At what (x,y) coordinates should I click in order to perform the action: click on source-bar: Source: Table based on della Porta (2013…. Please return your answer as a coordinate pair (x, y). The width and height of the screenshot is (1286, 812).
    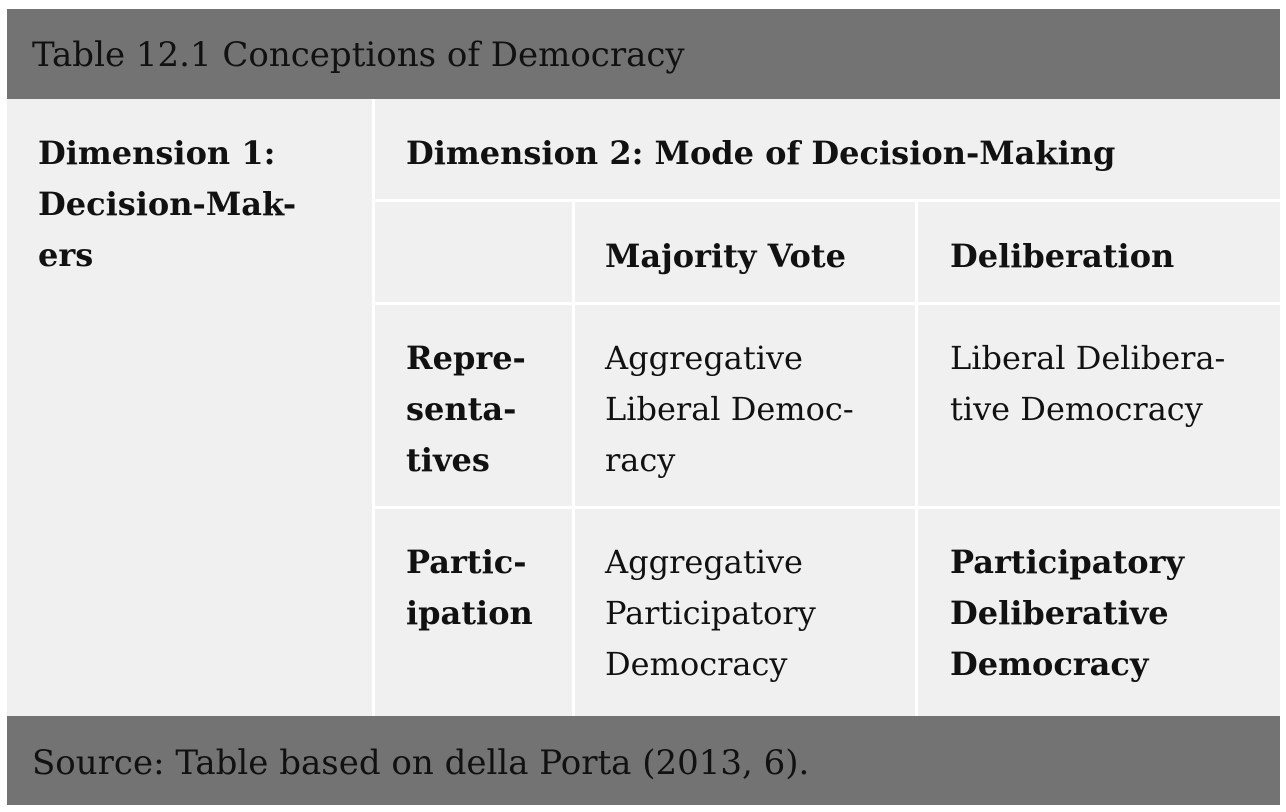
    Looking at the image, I should click on (643, 760).